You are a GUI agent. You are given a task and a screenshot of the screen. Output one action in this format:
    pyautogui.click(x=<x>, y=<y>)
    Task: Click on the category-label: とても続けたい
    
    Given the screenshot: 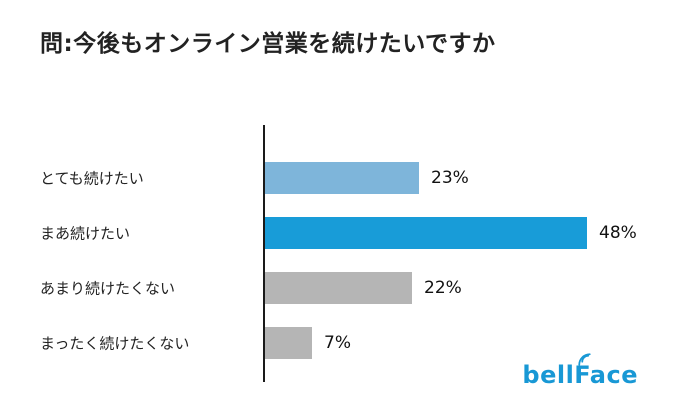 What is the action you would take?
    pyautogui.click(x=92, y=178)
    